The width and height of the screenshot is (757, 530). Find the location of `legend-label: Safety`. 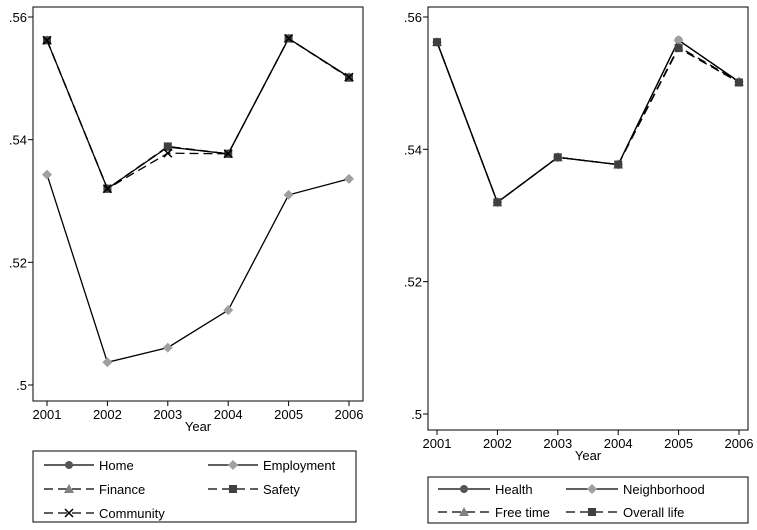

legend-label: Safety is located at coordinates (281, 489).